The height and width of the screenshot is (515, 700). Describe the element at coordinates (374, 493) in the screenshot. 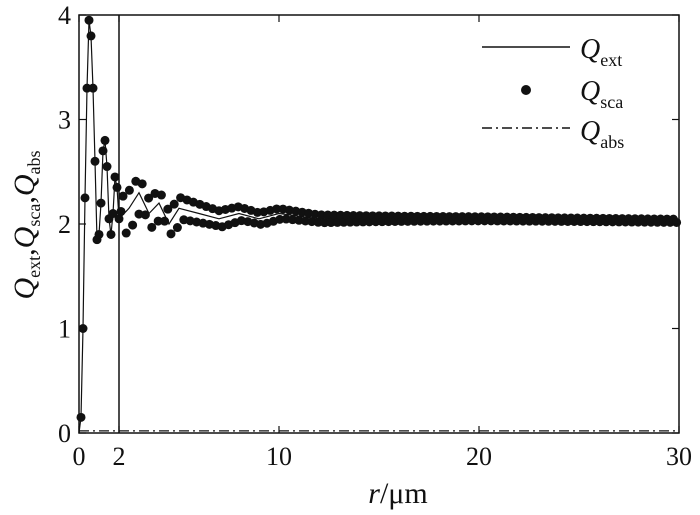

I see `x-axis-label-variable: r` at that location.